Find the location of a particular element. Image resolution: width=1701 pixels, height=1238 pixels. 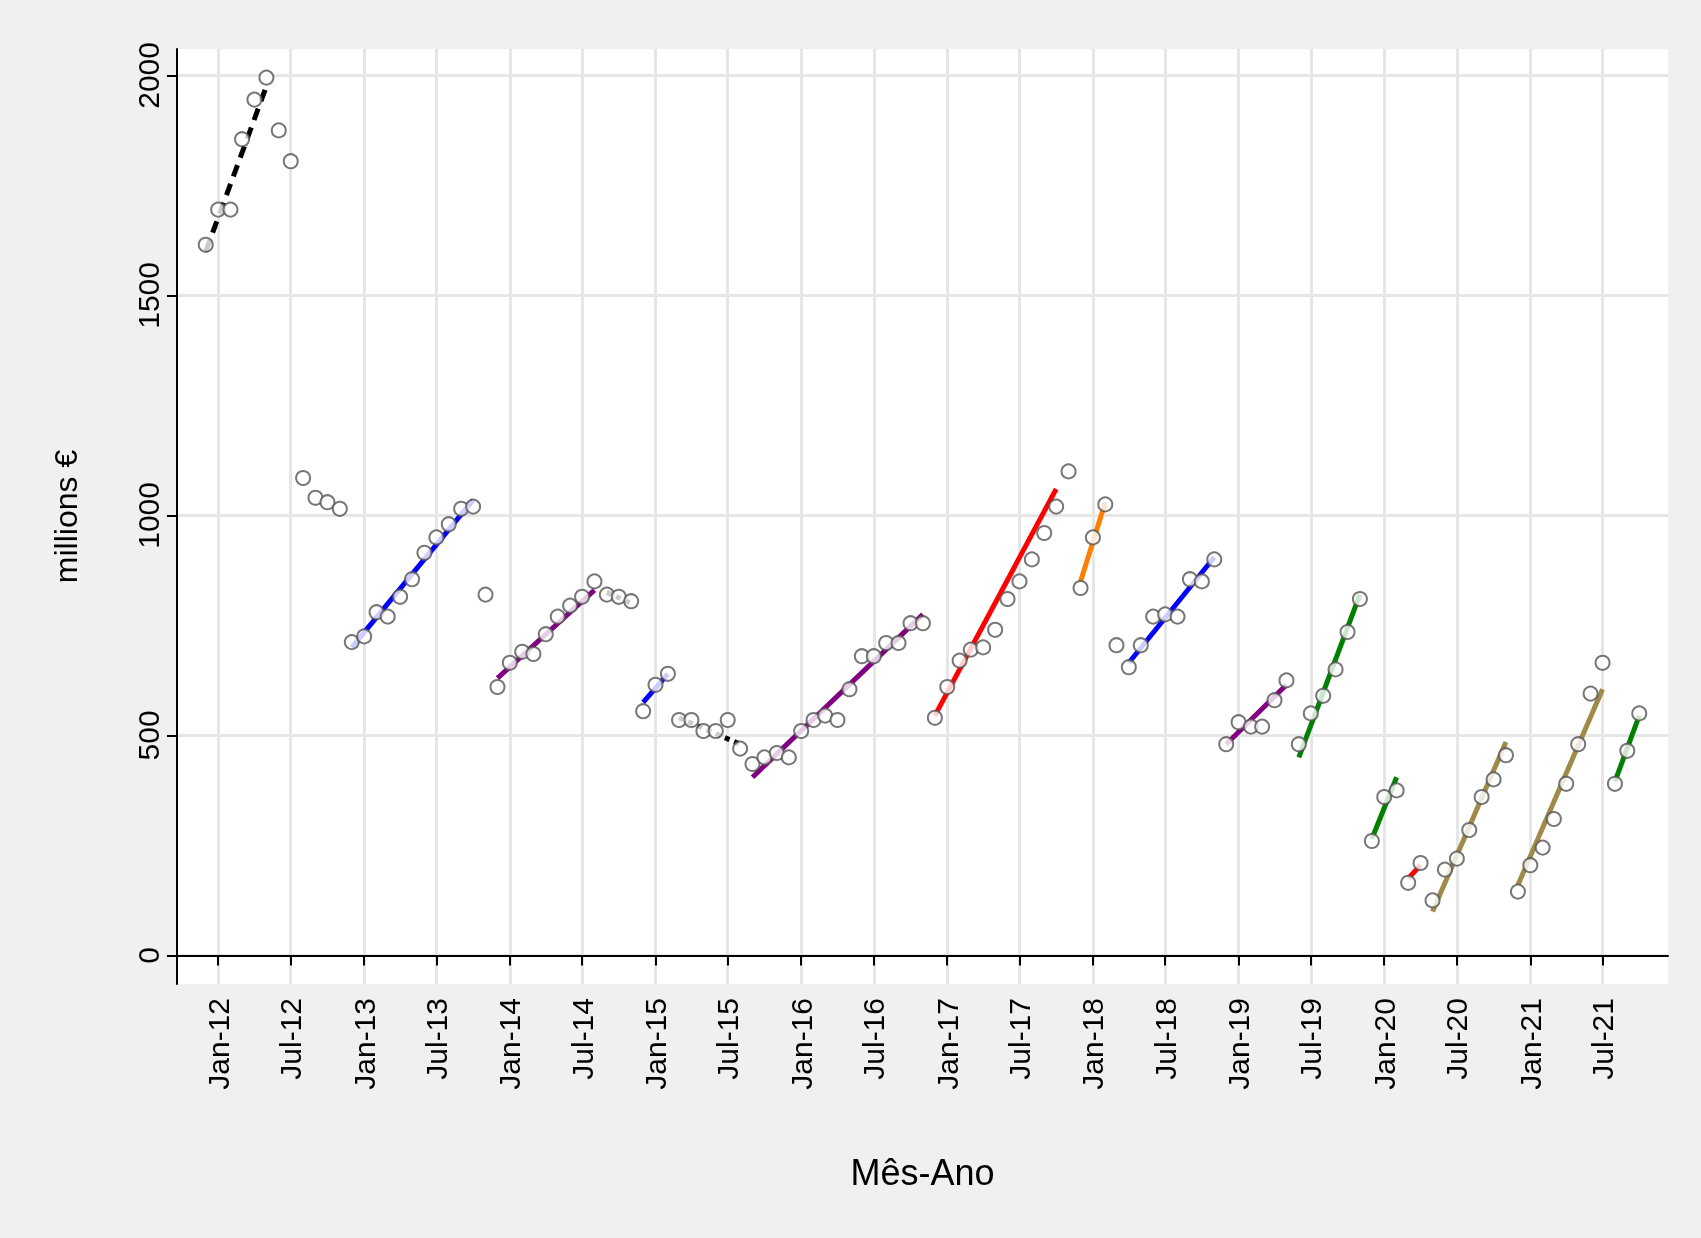

x-axis-title: Mês-Ano is located at coordinates (922, 1172).